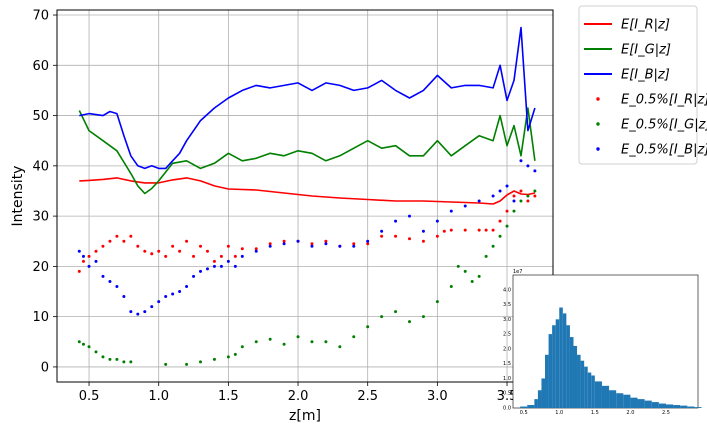 The image size is (707, 433). What do you see at coordinates (40, 317) in the screenshot?
I see `y-tick-label: 10` at bounding box center [40, 317].